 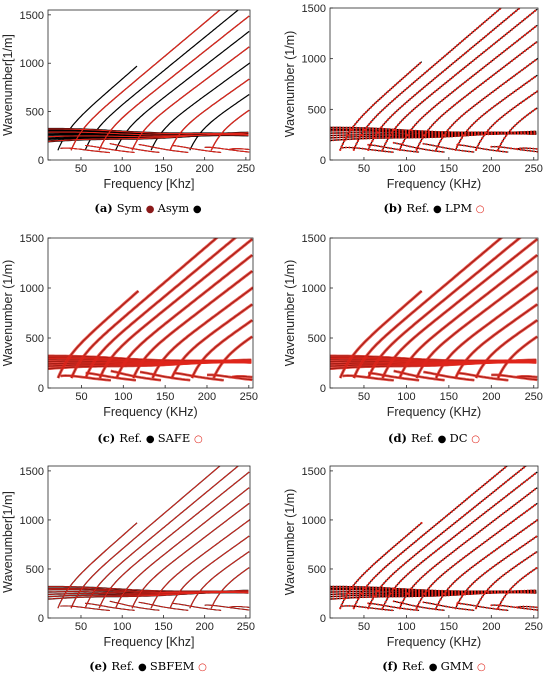 What do you see at coordinates (105, 208) in the screenshot?
I see `caption-id: (a)` at bounding box center [105, 208].